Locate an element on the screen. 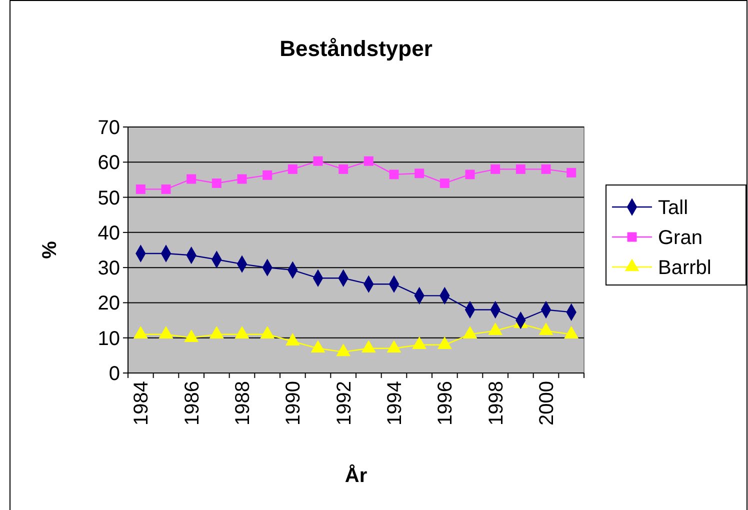  x-tick-label: 1996 is located at coordinates (445, 403).